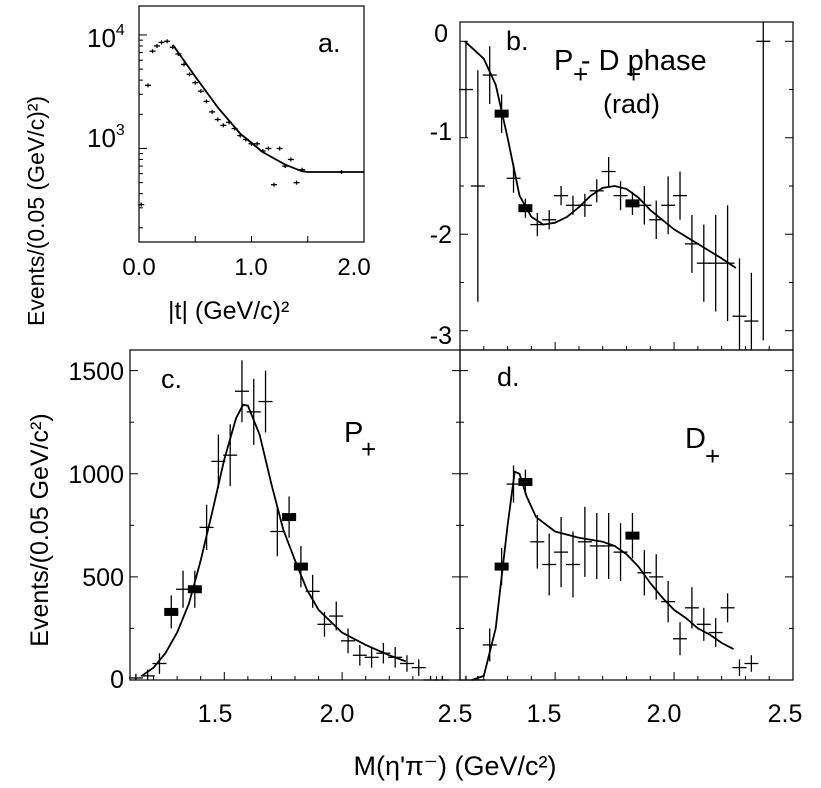 Image resolution: width=821 pixels, height=788 pixels. Describe the element at coordinates (215, 714) in the screenshot. I see `panel-c-xtick-label: 1.5` at that location.